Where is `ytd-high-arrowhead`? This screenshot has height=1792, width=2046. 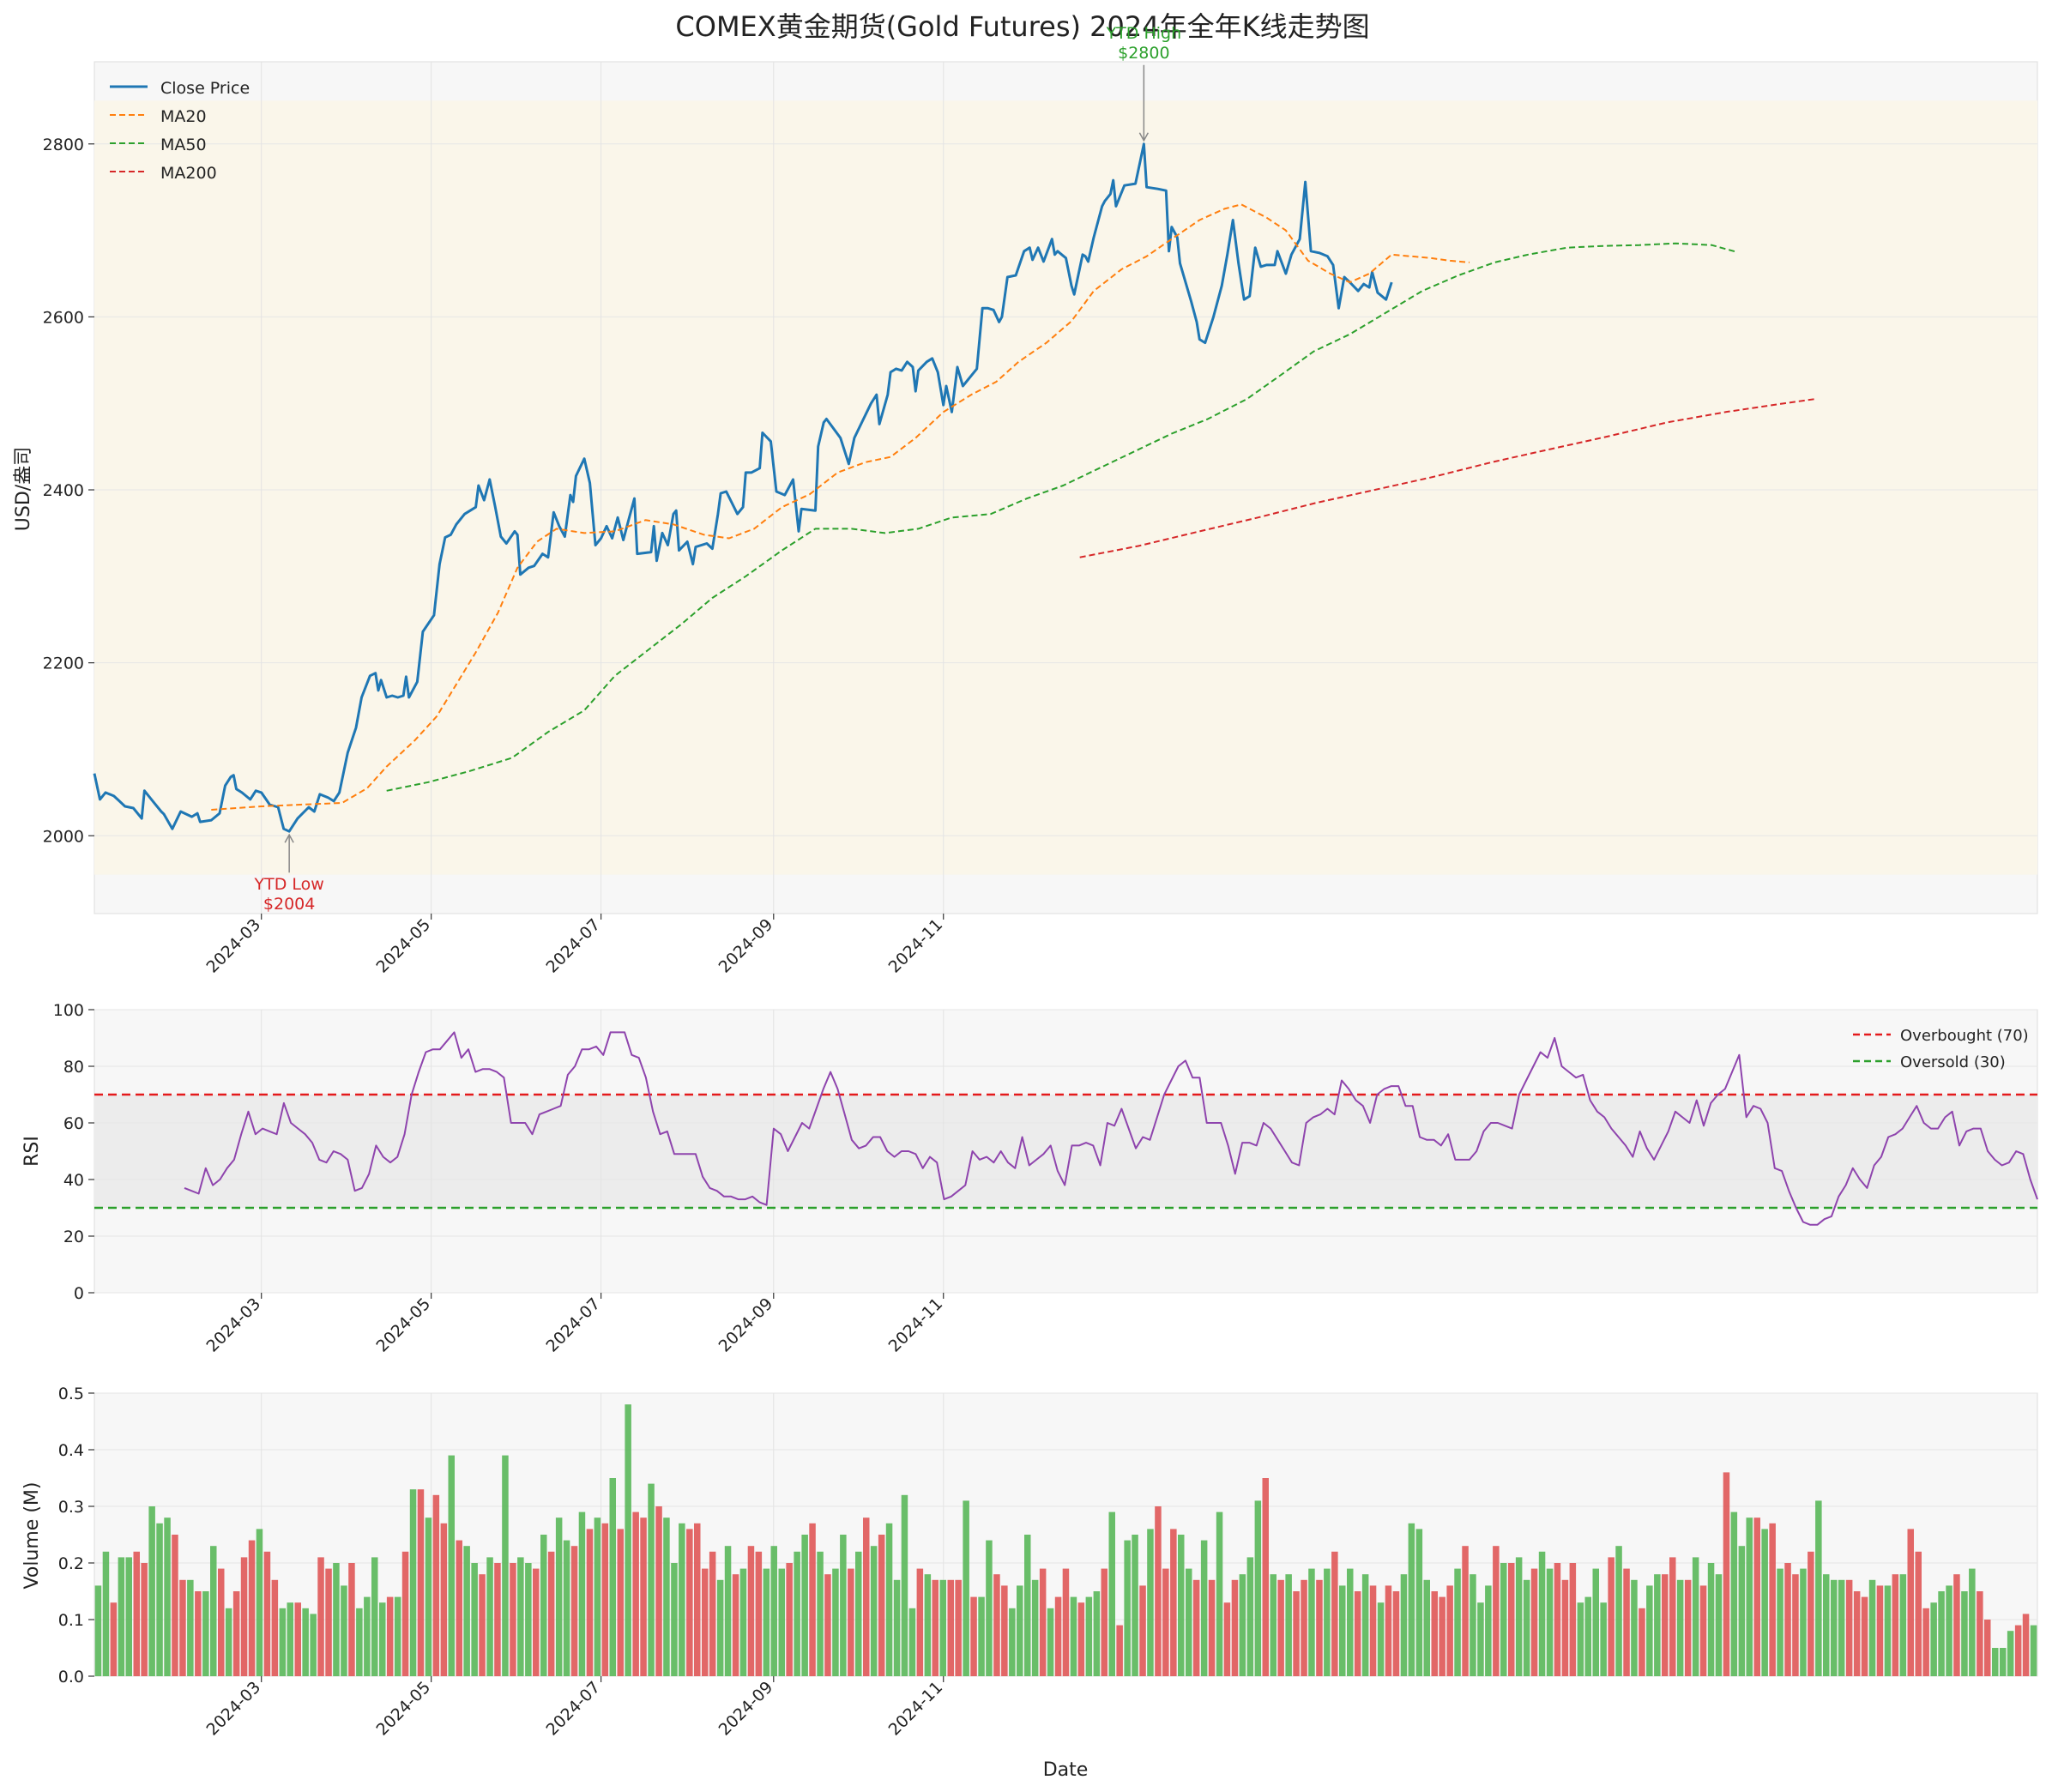 ytd-high-arrowhead is located at coordinates (1144, 137).